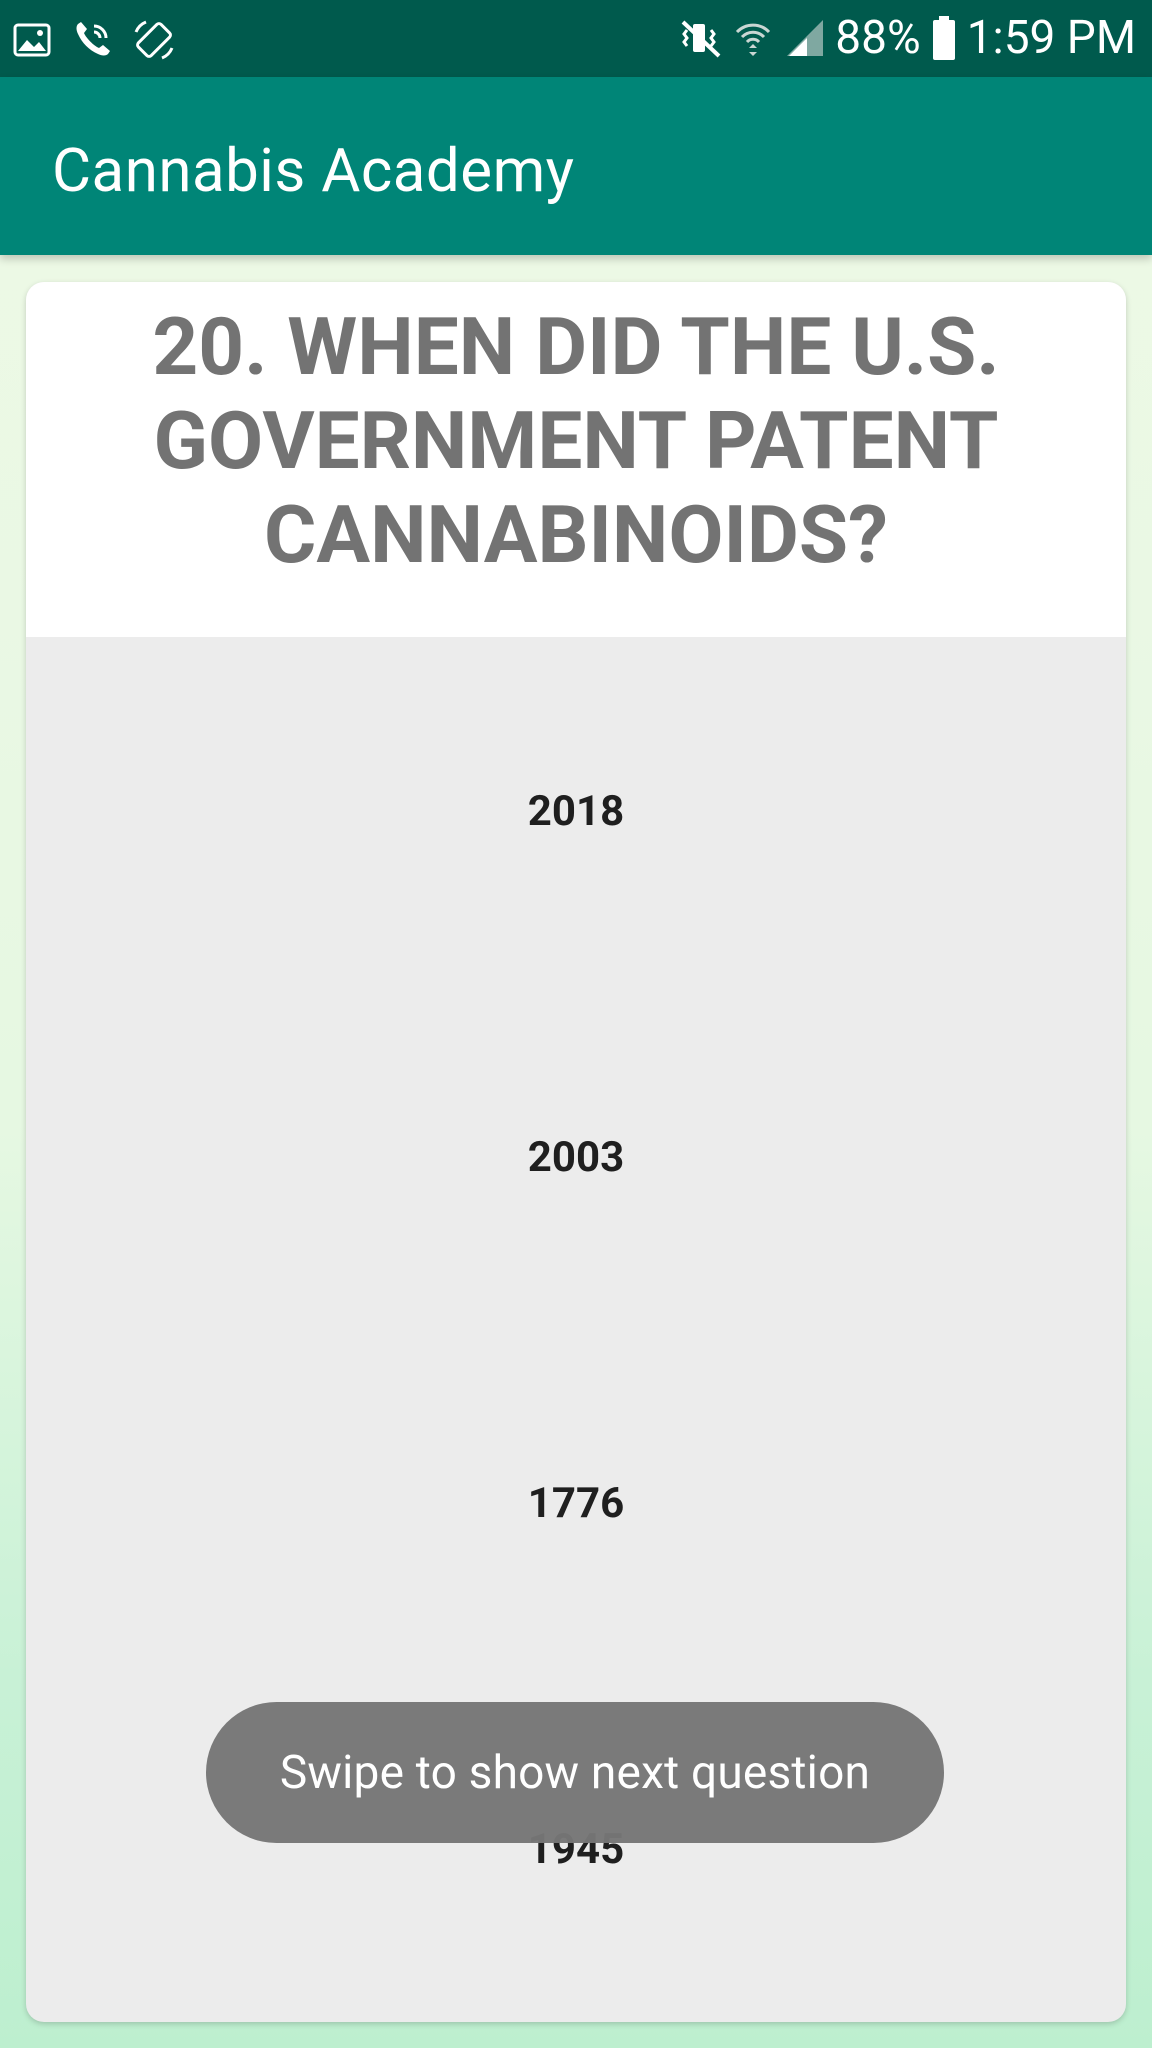 The height and width of the screenshot is (2048, 1152). I want to click on status-left-icons, so click(94, 40).